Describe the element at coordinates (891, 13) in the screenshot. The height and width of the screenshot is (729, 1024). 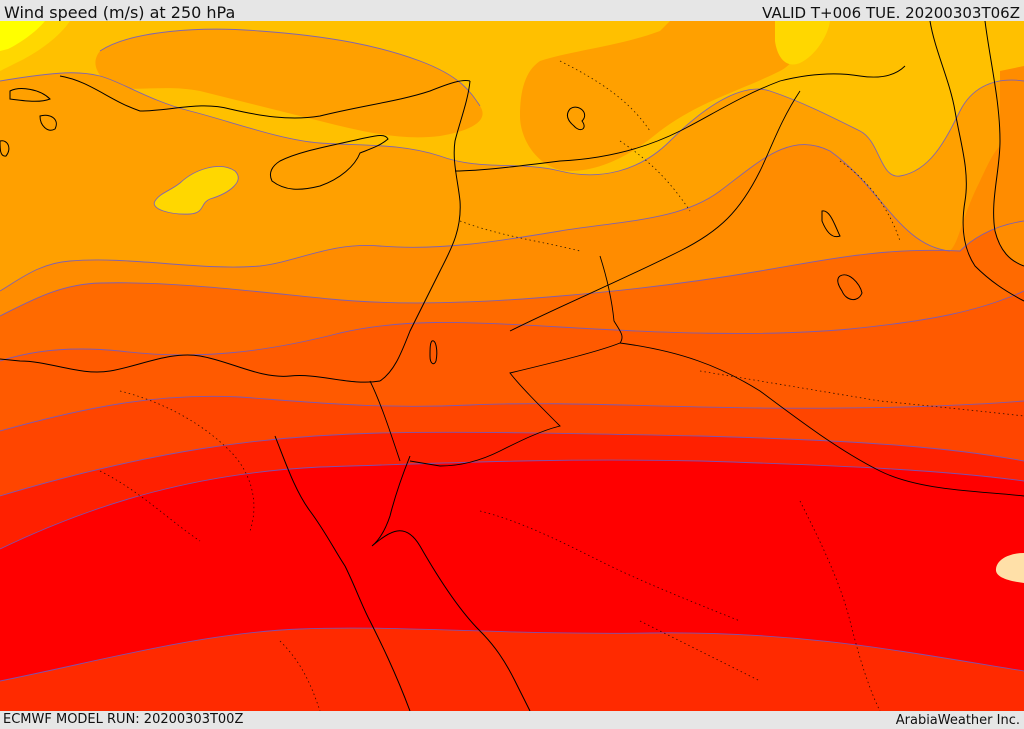
I see `valid-time-label: VALID T+006 TUE. 20200303T06Z` at that location.